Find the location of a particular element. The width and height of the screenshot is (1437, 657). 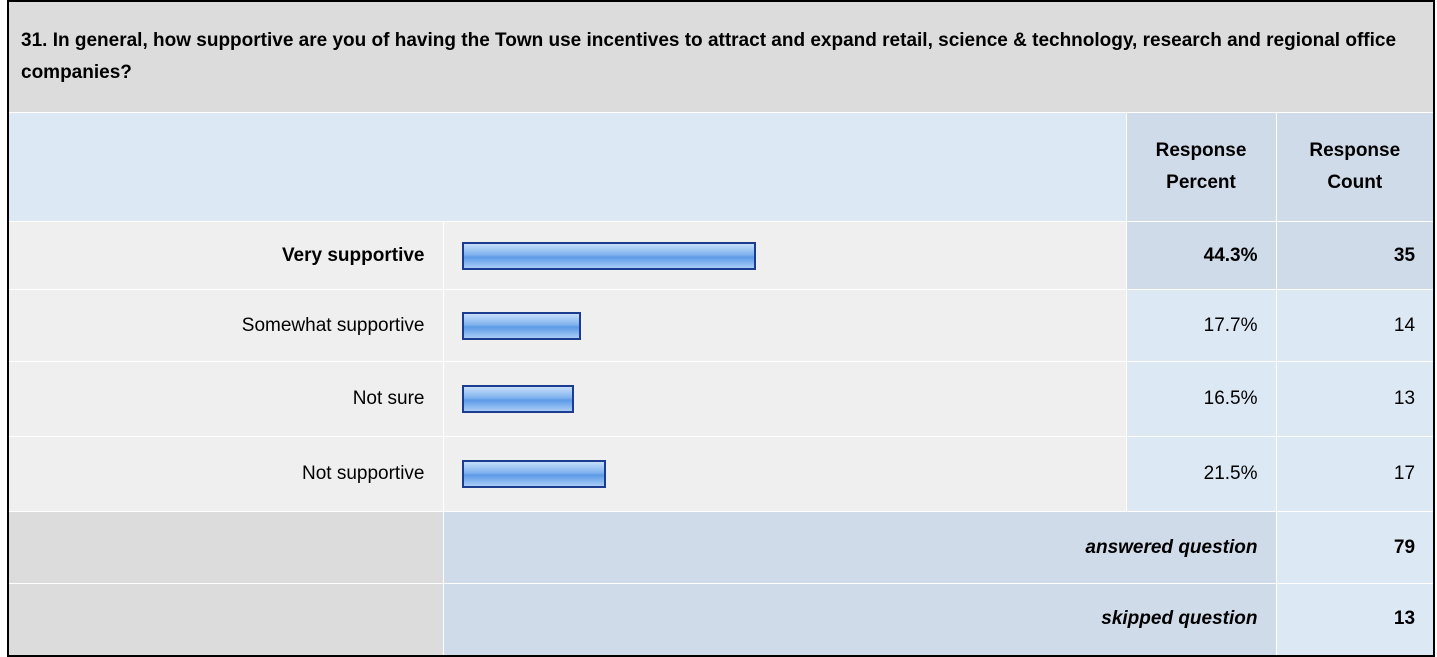

row-label: Somewhat supportive is located at coordinates (225, 325).